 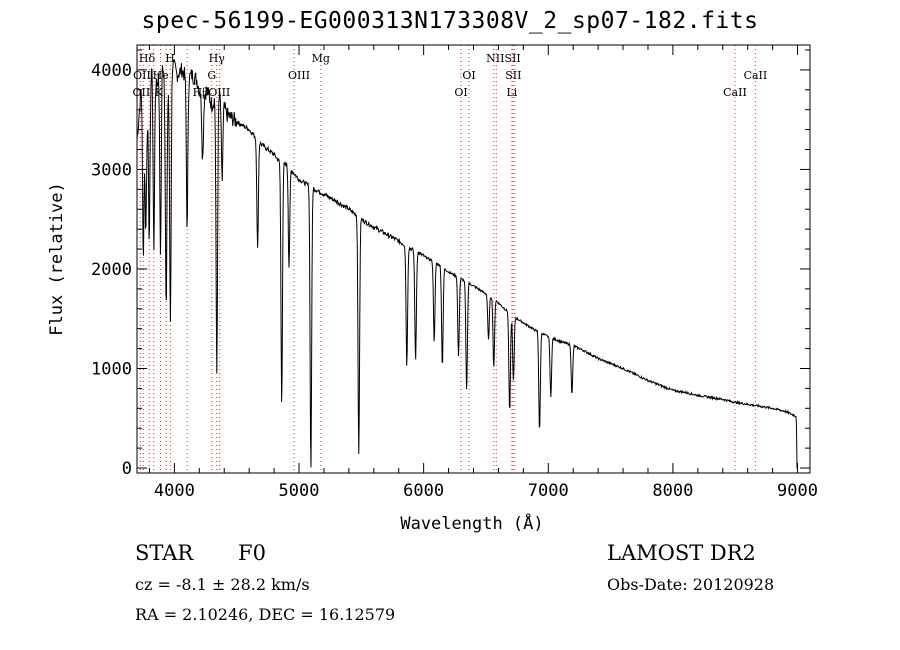 I want to click on survey-name: LAMOST DR2, so click(x=681, y=553).